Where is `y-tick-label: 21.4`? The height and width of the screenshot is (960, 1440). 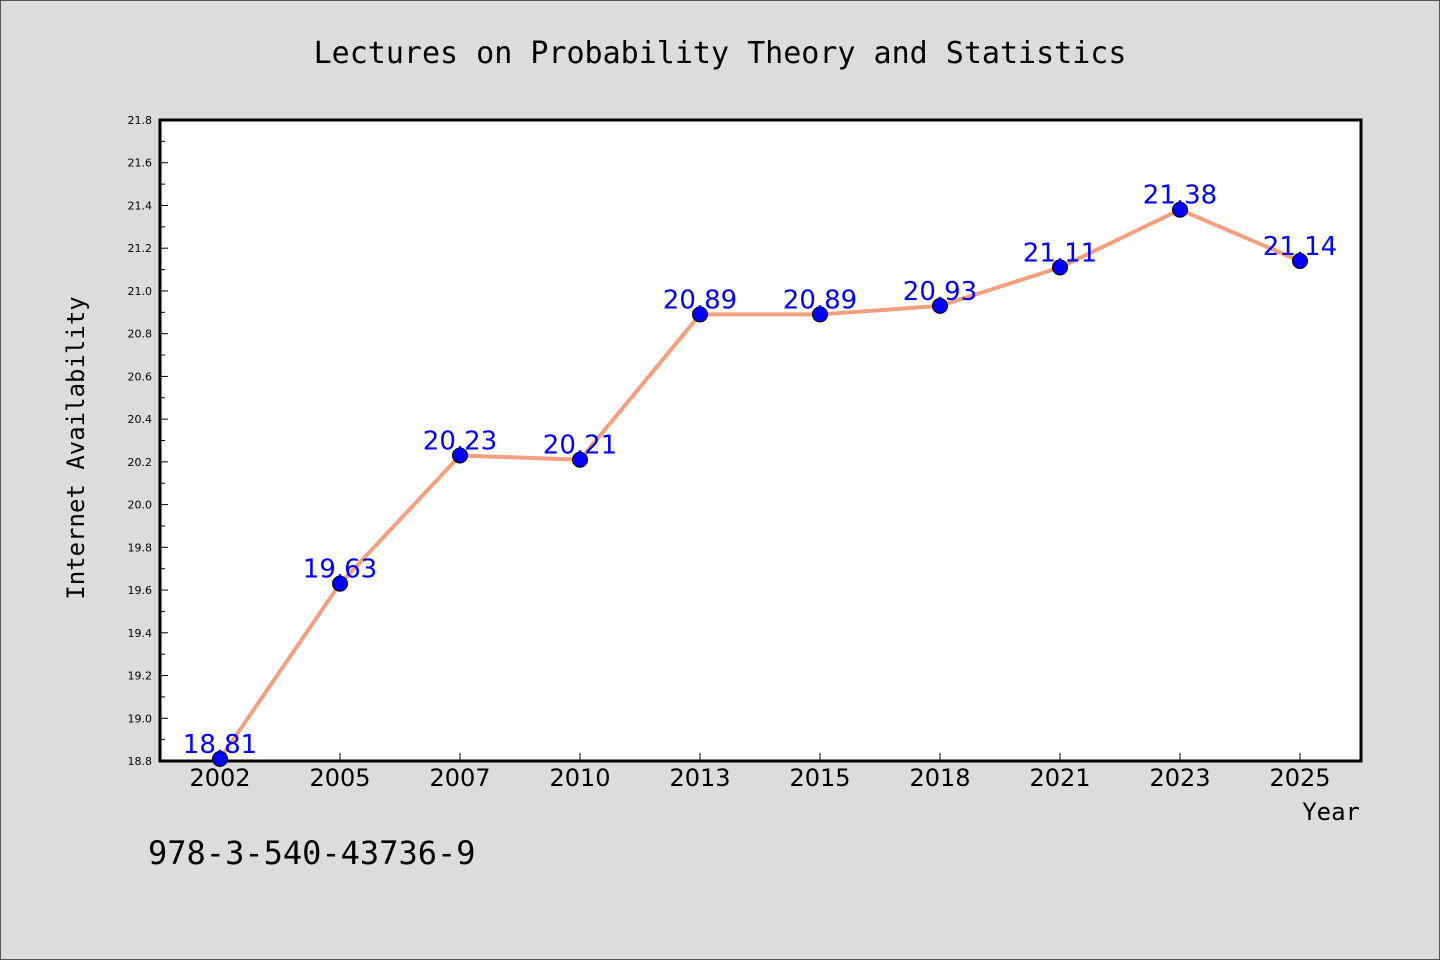 y-tick-label: 21.4 is located at coordinates (140, 205).